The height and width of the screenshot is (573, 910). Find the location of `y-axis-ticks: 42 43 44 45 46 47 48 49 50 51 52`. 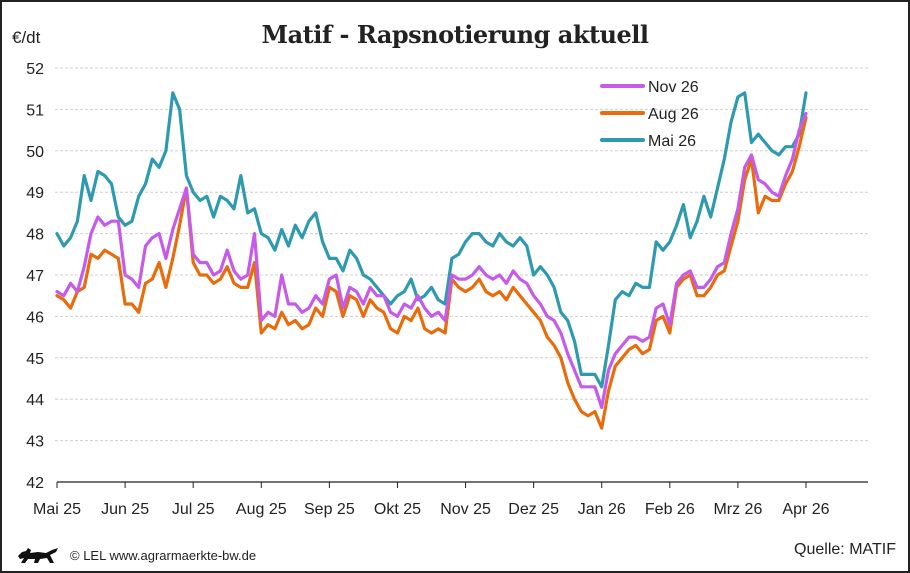

y-axis-ticks: 42 43 44 45 46 47 48 49 50 51 52 is located at coordinates (35, 276).